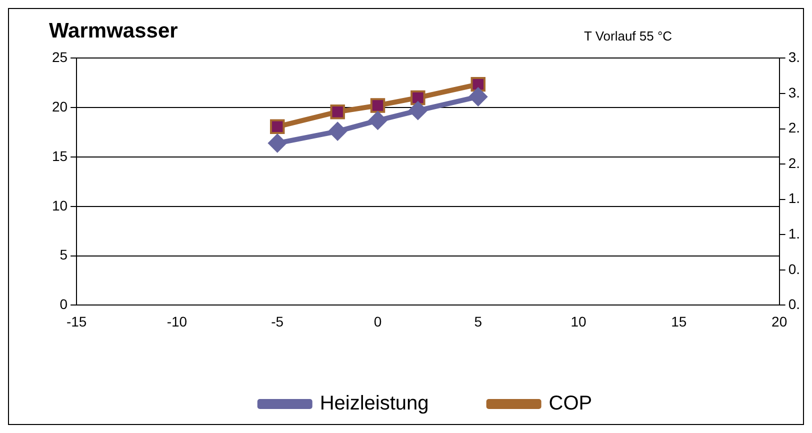 This screenshot has height=433, width=812. Describe the element at coordinates (679, 321) in the screenshot. I see `x-tick-label: 15` at that location.